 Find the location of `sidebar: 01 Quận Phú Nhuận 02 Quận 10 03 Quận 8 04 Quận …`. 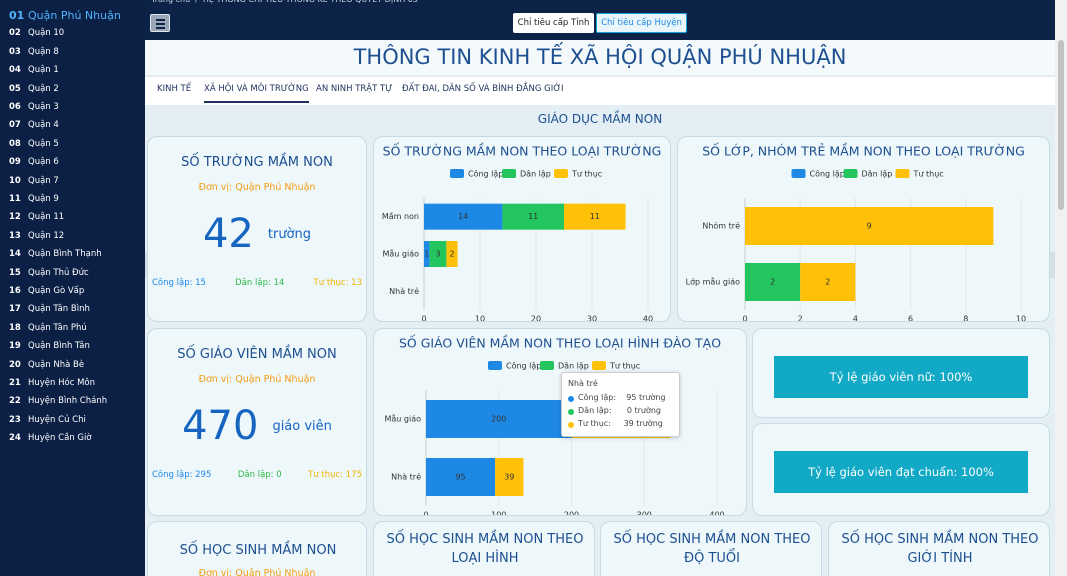

sidebar: 01 Quận Phú Nhuận 02 Quận 10 03 Quận 8 04 Quận … is located at coordinates (72, 288).